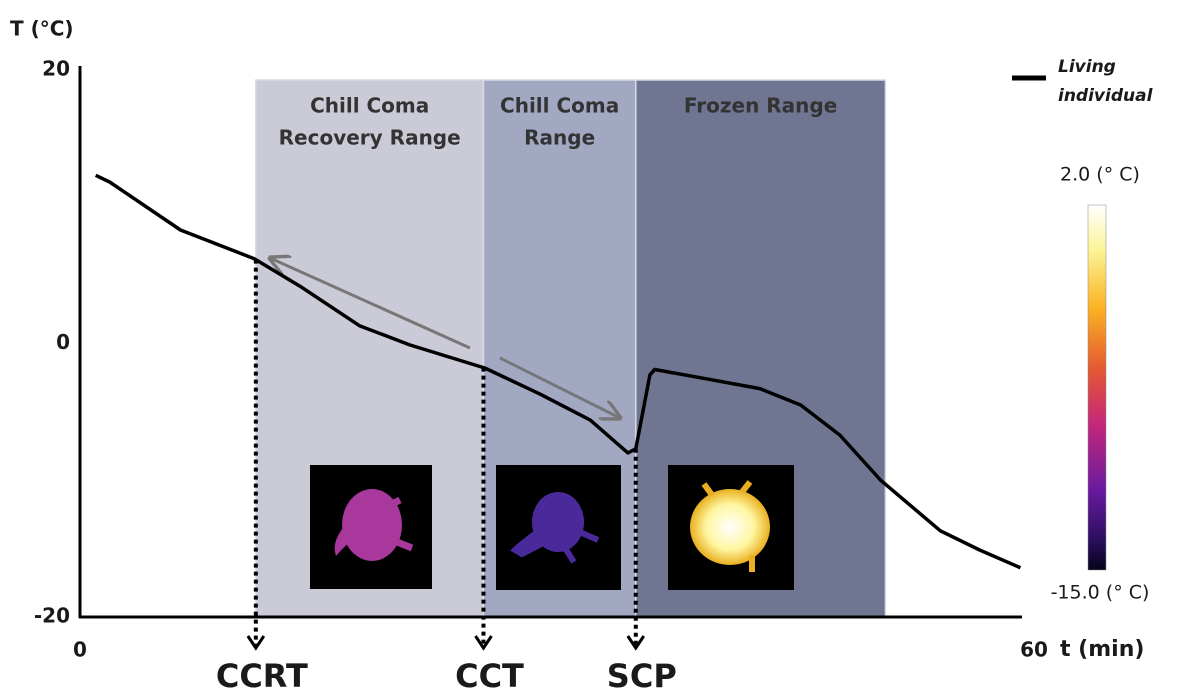 Image resolution: width=1178 pixels, height=695 pixels. I want to click on x-axis-label: t (min), so click(1102, 649).